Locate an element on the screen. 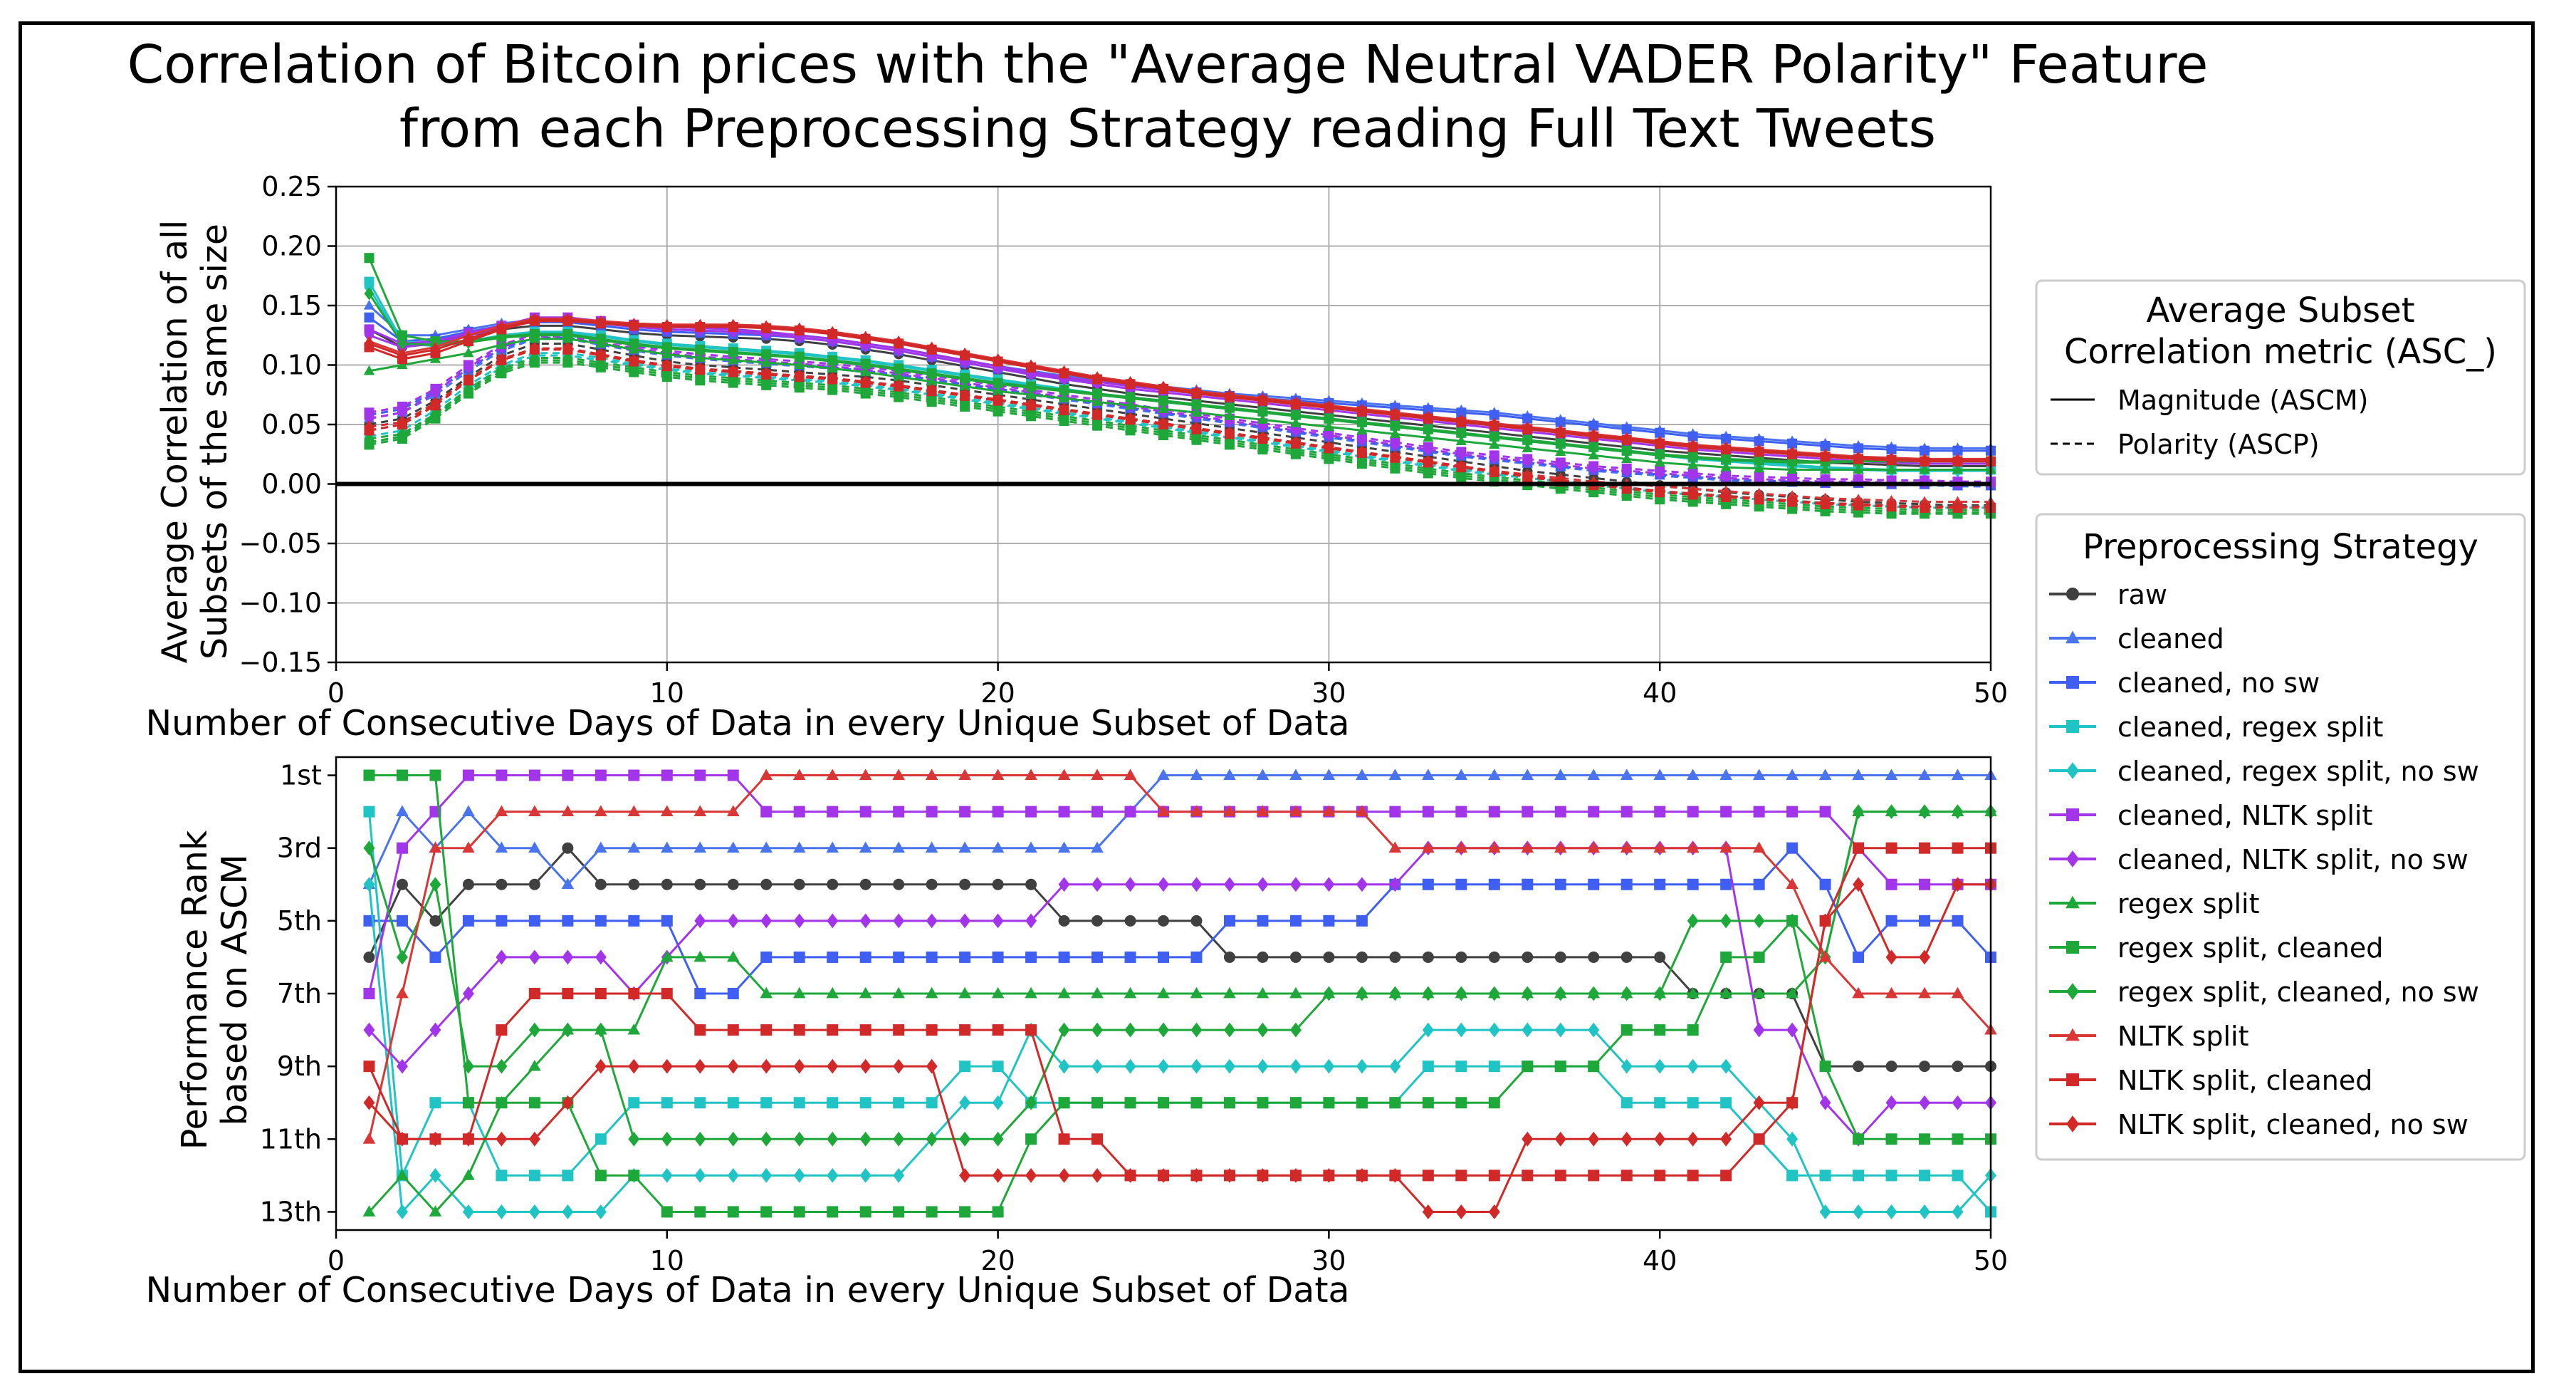  bottom-y-axis-label-line-1: Performance Rank is located at coordinates (194, 990).